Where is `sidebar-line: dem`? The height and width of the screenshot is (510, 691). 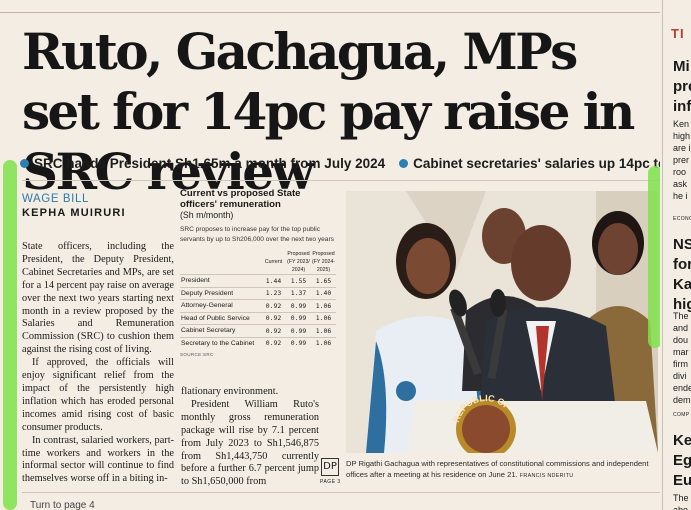 sidebar-line: dem is located at coordinates (682, 400).